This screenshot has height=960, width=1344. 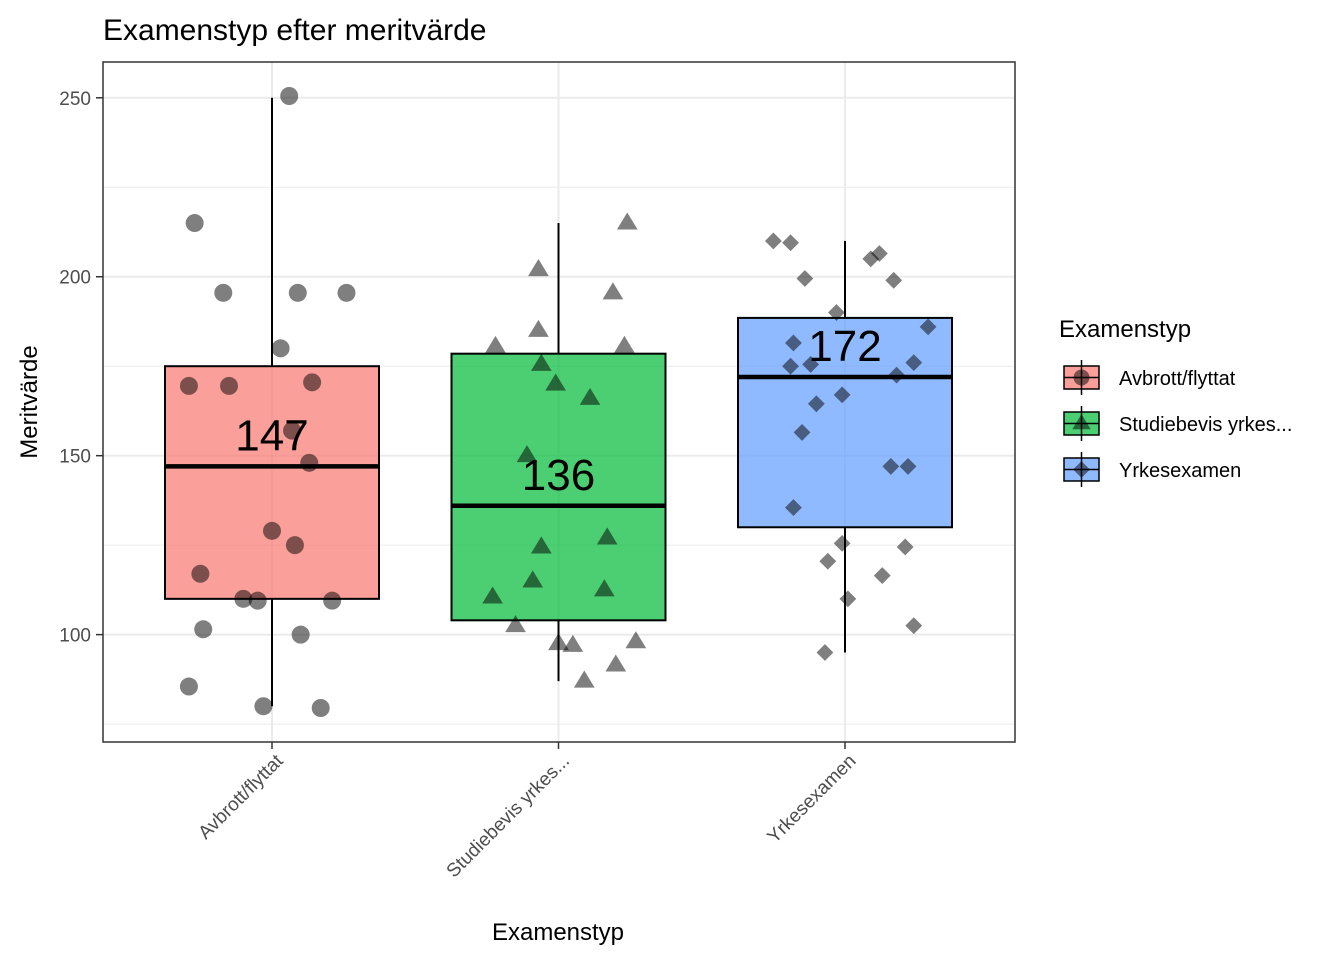 I want to click on x-axis-title: Examenstyp, so click(x=558, y=932).